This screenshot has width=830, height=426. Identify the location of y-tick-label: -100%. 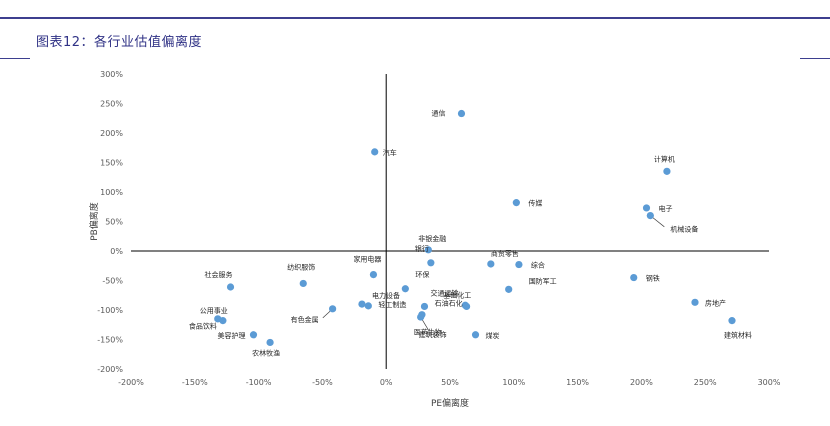
(110, 310).